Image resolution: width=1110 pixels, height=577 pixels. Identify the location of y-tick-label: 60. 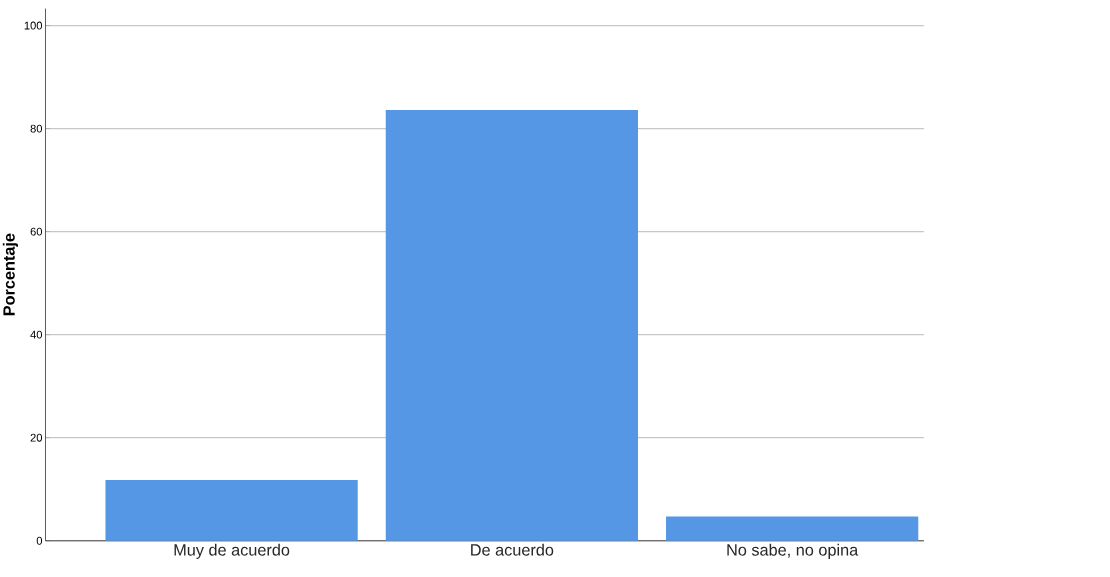
(36, 231).